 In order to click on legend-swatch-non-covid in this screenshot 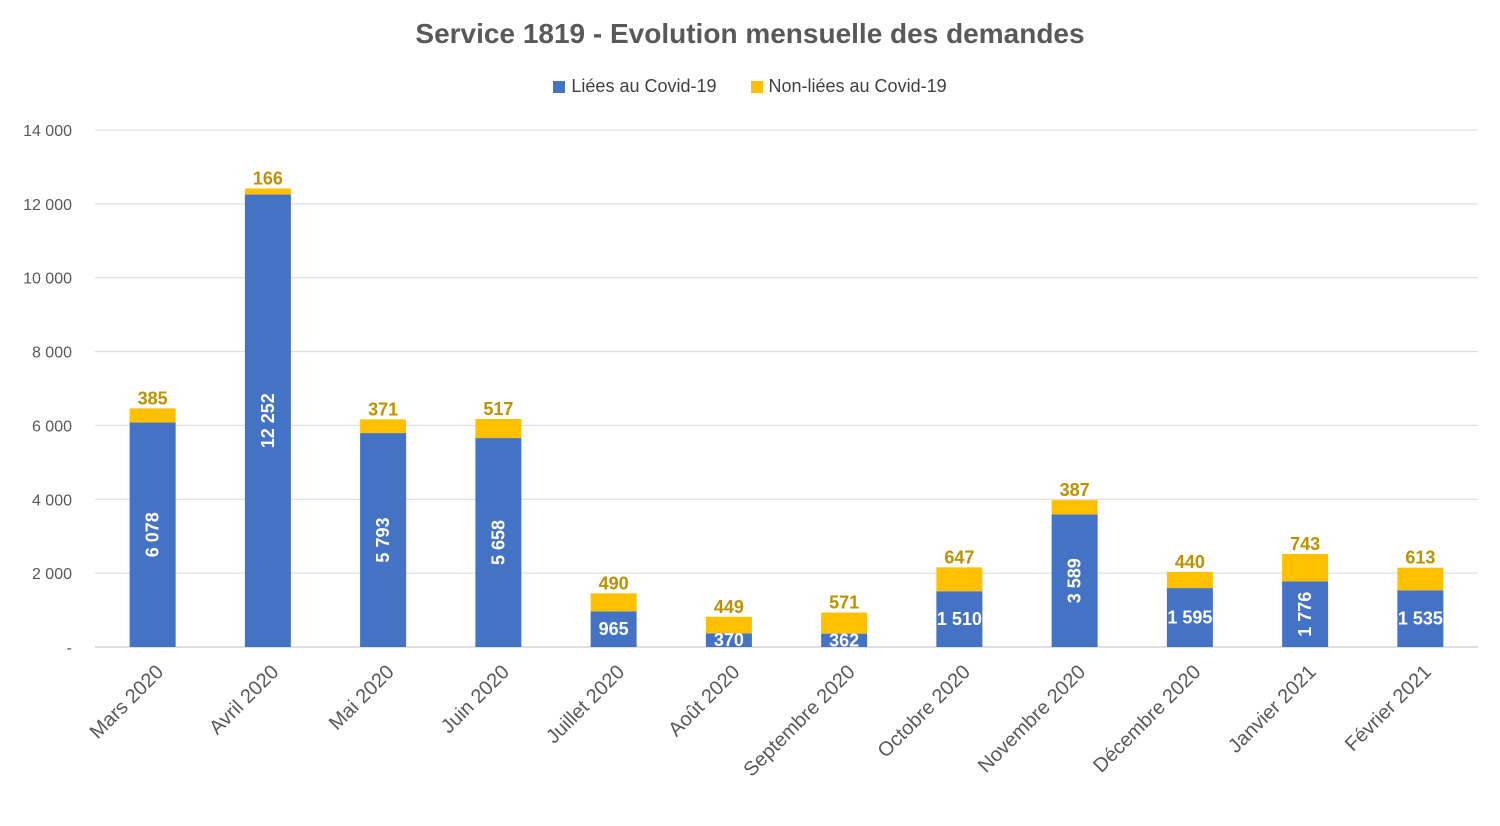, I will do `click(756, 86)`.